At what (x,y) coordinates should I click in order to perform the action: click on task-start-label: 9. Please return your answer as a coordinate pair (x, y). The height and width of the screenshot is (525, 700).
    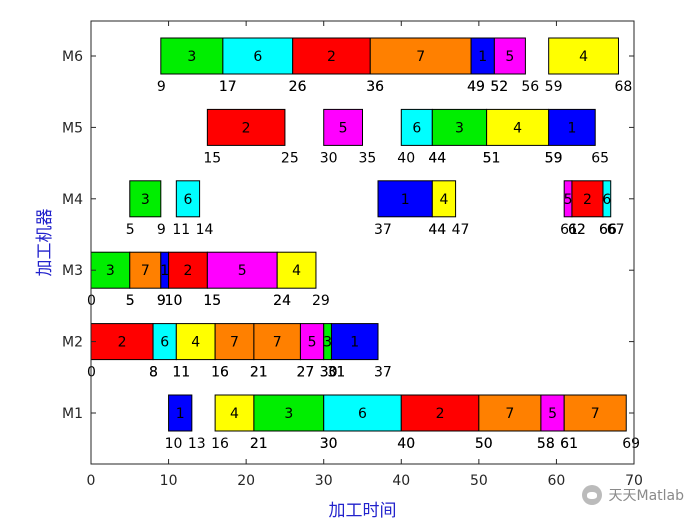
    Looking at the image, I should click on (161, 301).